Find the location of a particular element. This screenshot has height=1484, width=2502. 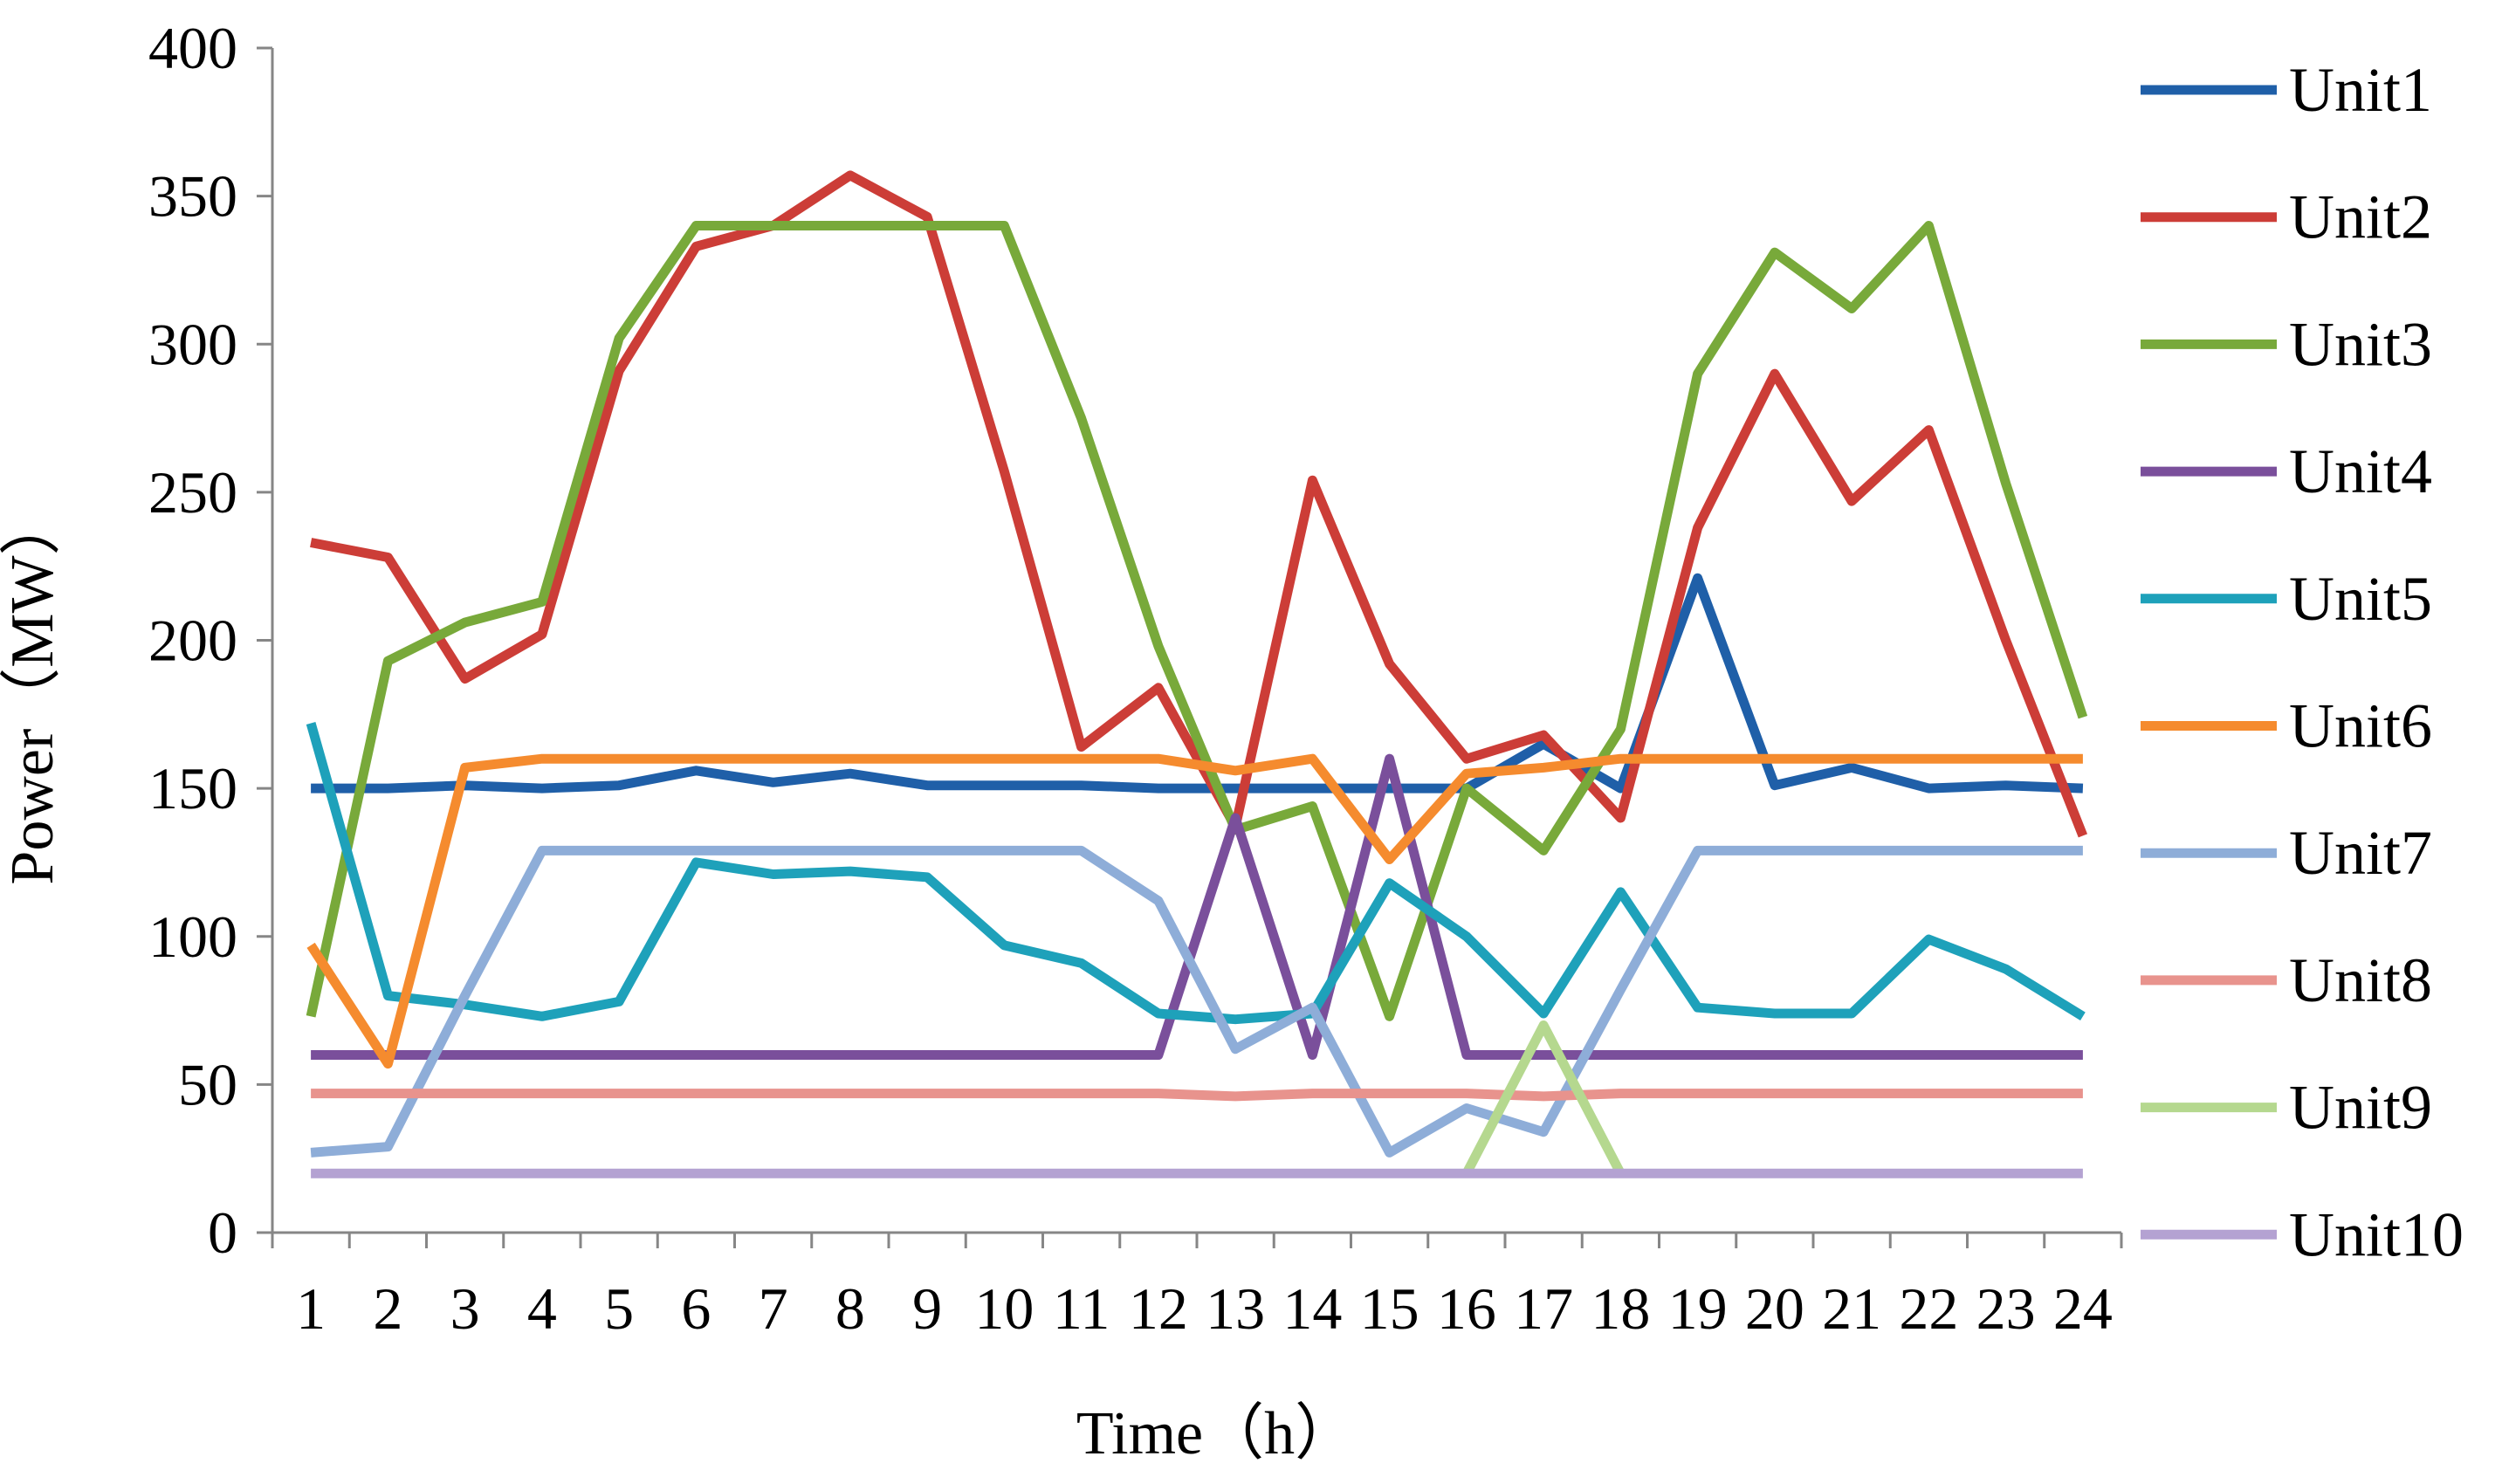

legend-label: Unit1 is located at coordinates (2360, 90).